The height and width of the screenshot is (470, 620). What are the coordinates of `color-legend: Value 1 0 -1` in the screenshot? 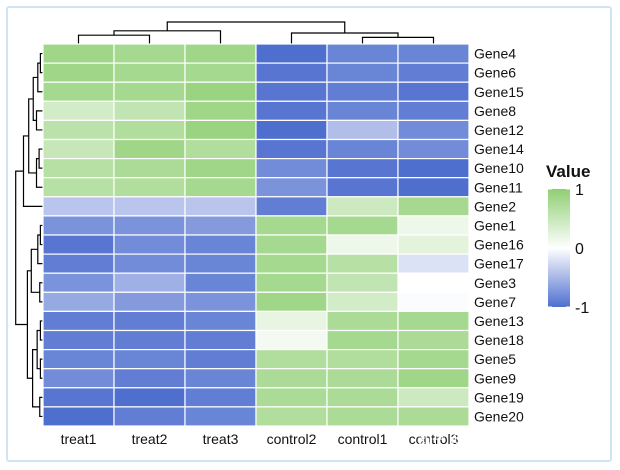 It's located at (568, 239).